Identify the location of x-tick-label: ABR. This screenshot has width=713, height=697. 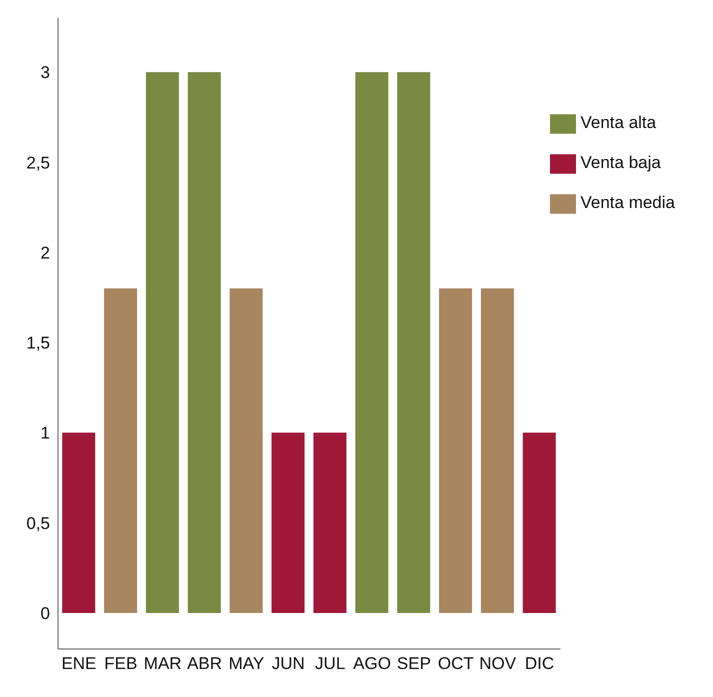
(204, 664).